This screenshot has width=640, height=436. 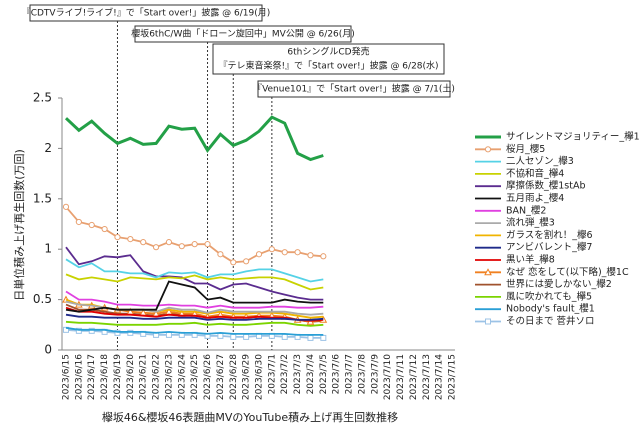 What do you see at coordinates (535, 198) in the screenshot?
I see `legend-label: 五月雨よ_櫻4` at bounding box center [535, 198].